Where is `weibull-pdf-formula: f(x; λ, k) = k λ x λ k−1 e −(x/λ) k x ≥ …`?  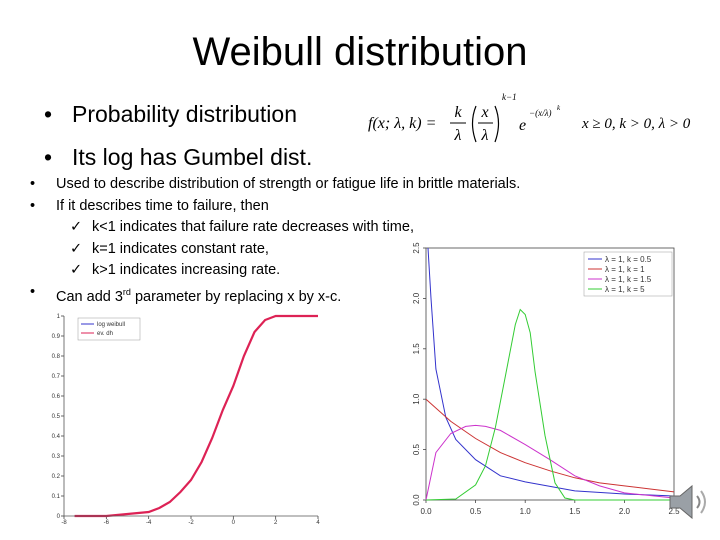
weibull-pdf-formula: f(x; λ, k) = k λ x λ k−1 e −(x/λ) k x ≥ … is located at coordinates (529, 118).